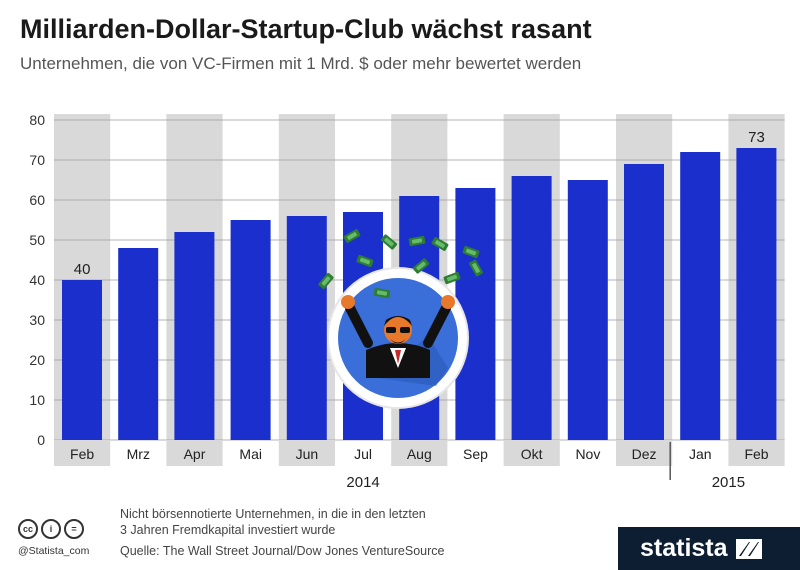  I want to click on y-tick-label: 50, so click(37, 240).